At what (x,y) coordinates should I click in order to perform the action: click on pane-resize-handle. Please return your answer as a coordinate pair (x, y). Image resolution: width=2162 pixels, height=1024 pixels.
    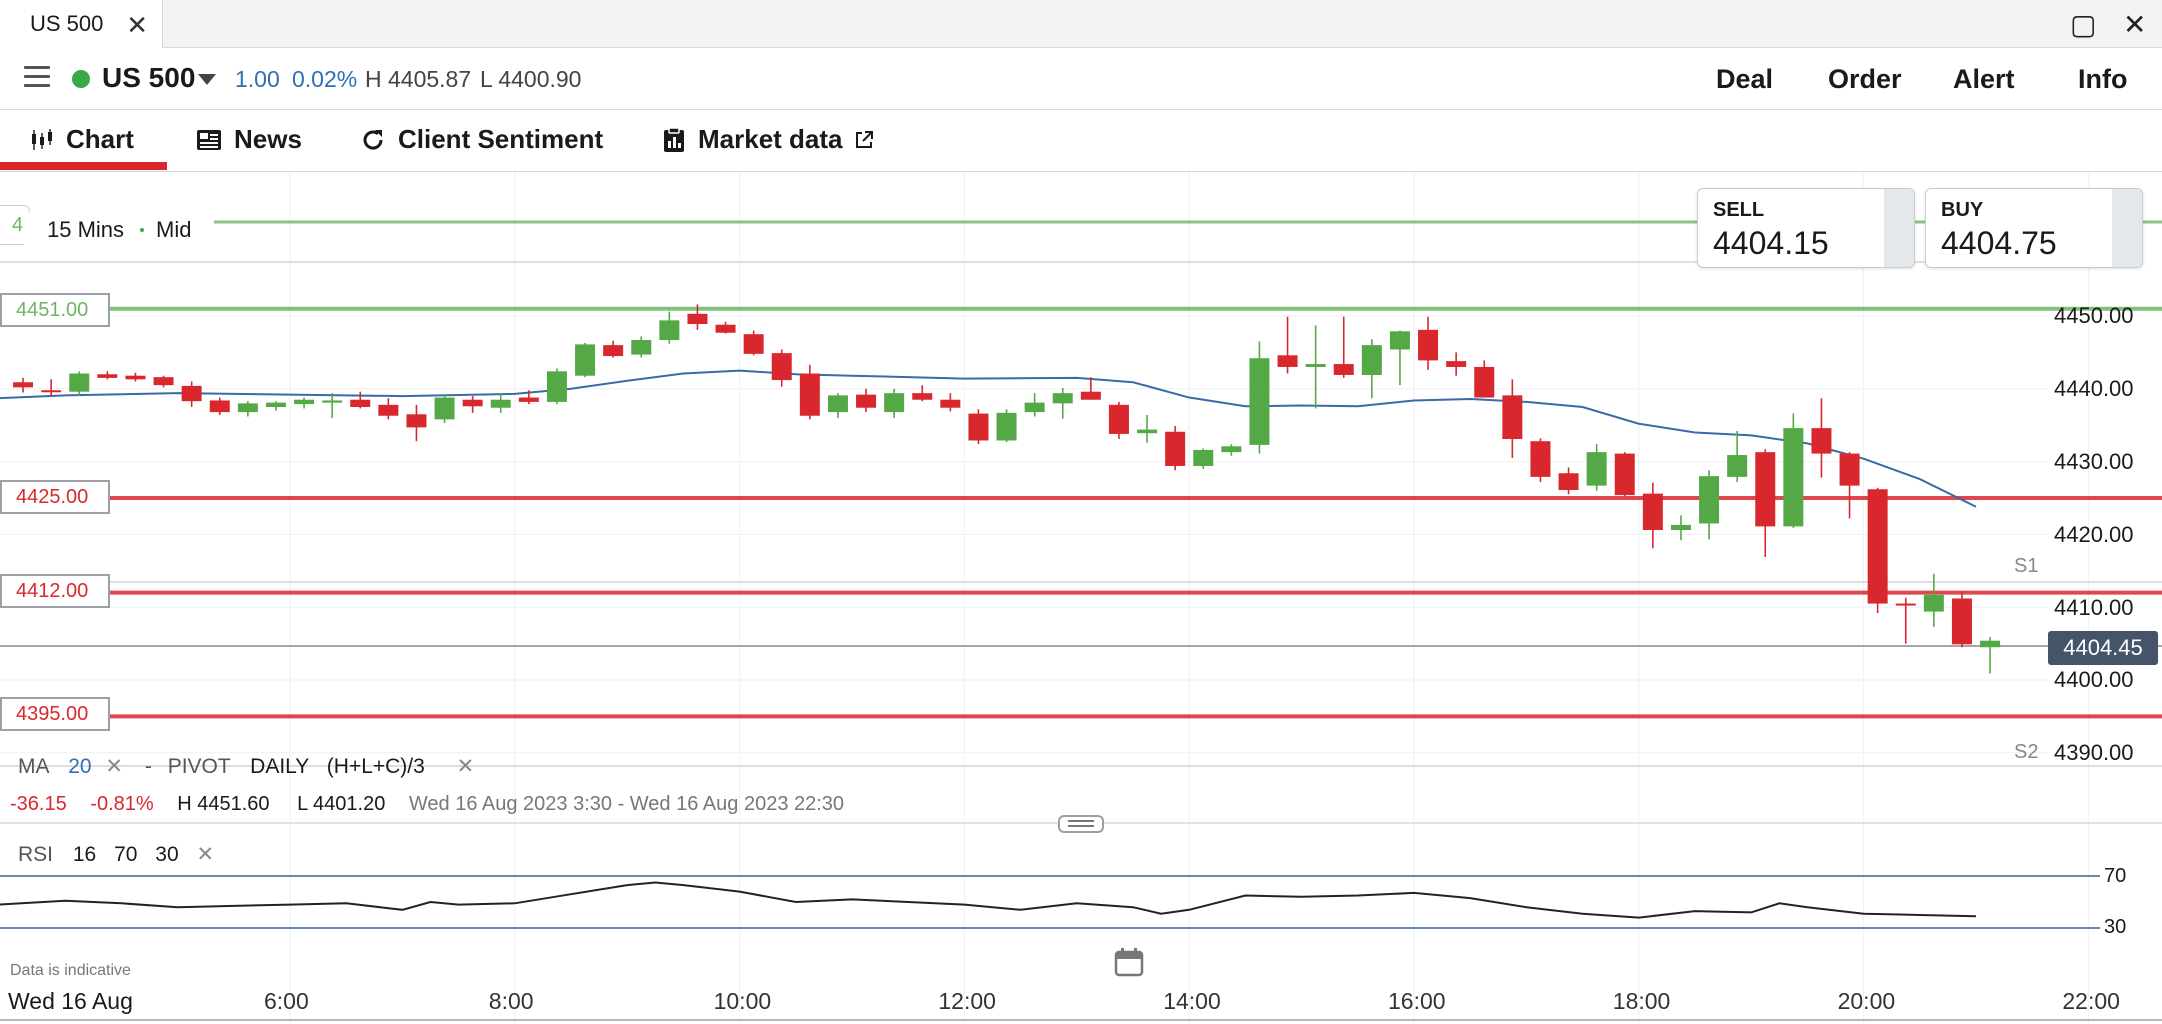
    Looking at the image, I should click on (1081, 824).